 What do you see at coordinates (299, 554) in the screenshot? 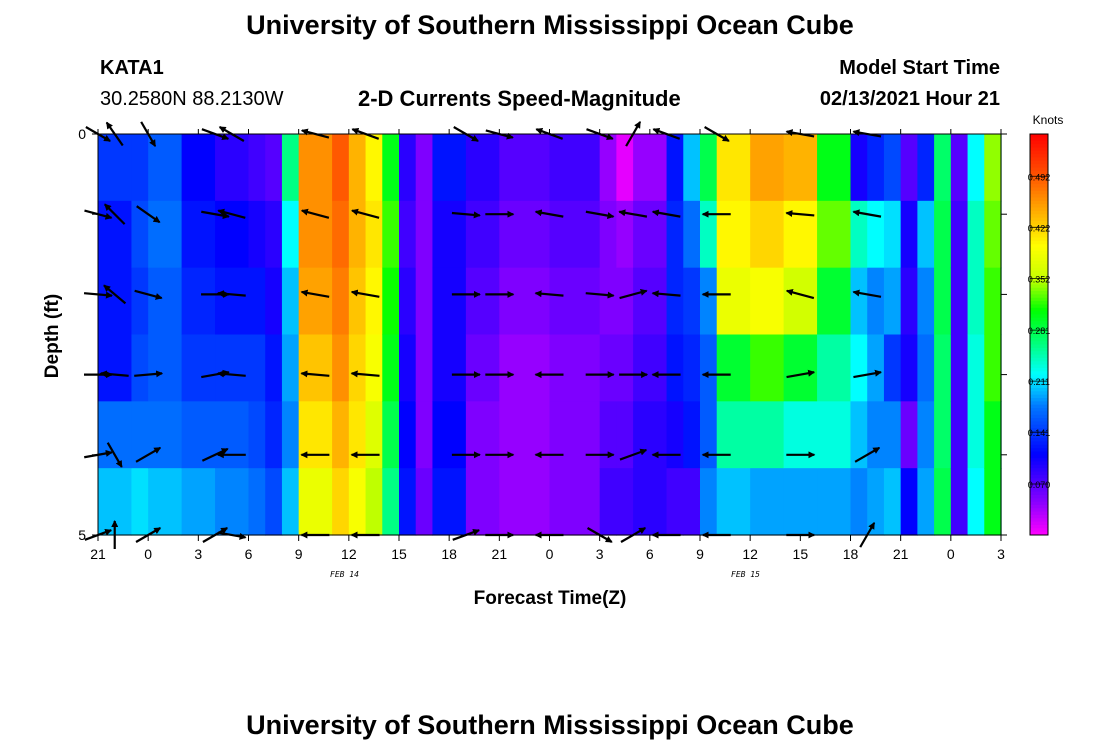
I see `x-tick-label: 9` at bounding box center [299, 554].